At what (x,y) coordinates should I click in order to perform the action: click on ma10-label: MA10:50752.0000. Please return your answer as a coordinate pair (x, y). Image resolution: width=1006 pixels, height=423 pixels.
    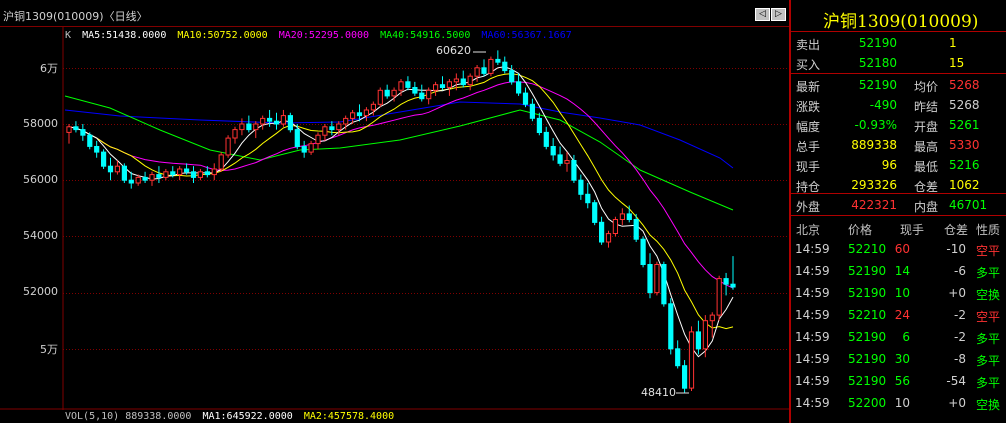
    Looking at the image, I should click on (222, 35).